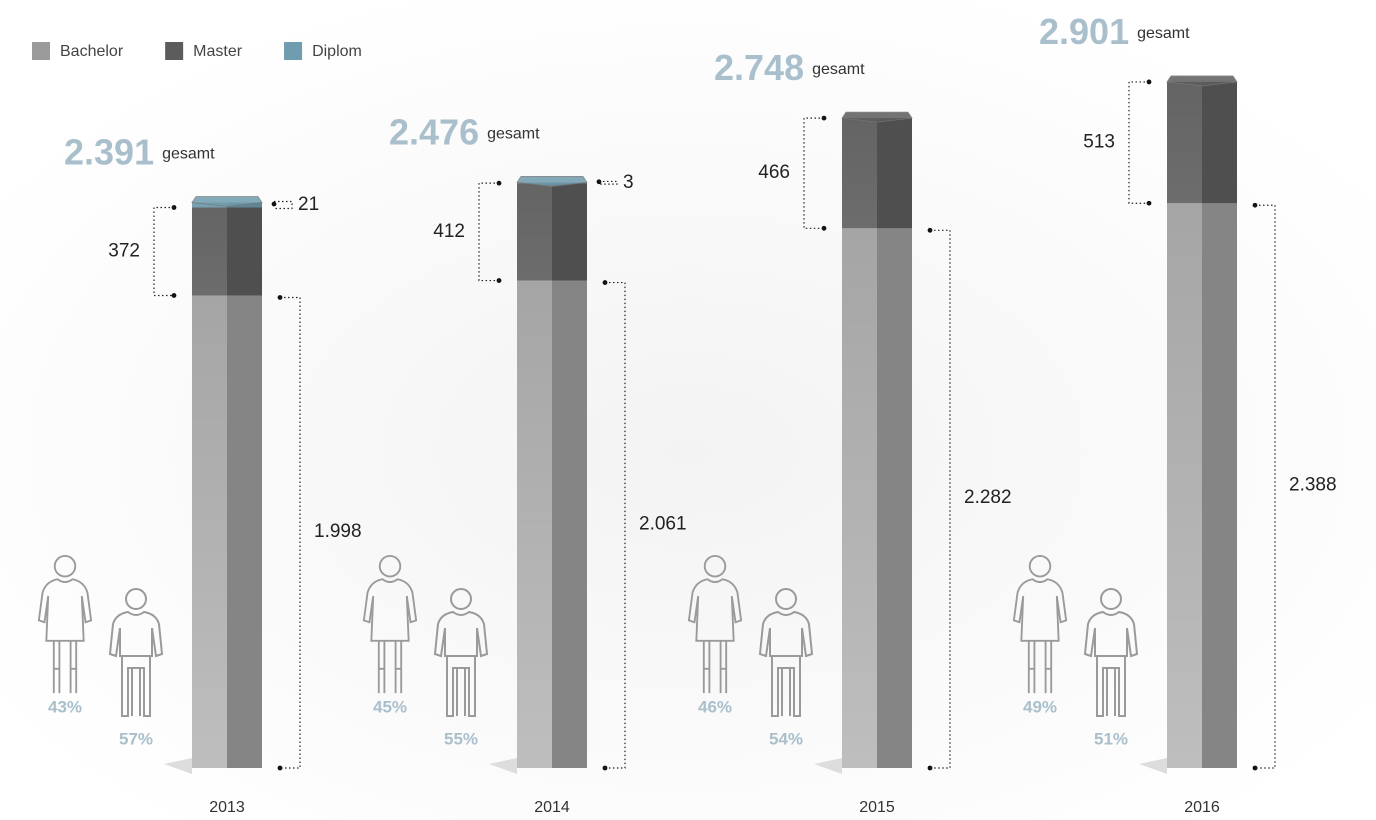 The height and width of the screenshot is (820, 1376). I want to click on total-label: 2.476 gesamt, so click(464, 131).